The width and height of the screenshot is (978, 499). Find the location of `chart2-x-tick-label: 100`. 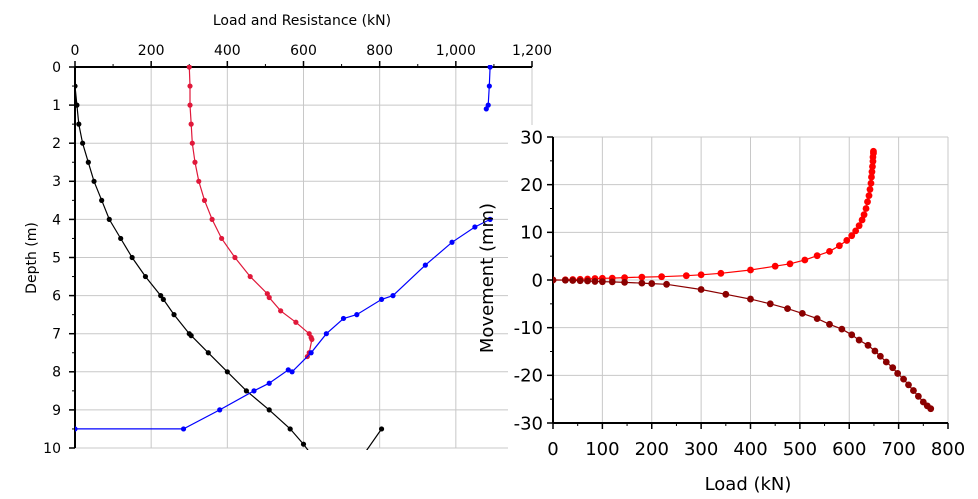

chart2-x-tick-label: 100 is located at coordinates (602, 449).